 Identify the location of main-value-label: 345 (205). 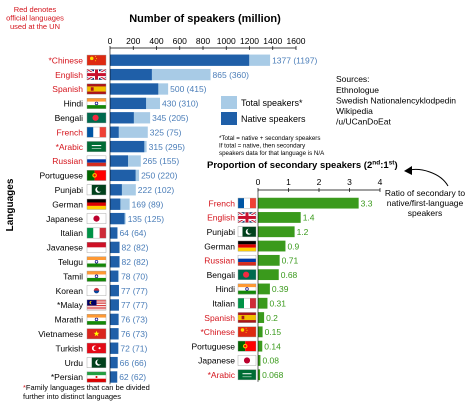
(170, 118).